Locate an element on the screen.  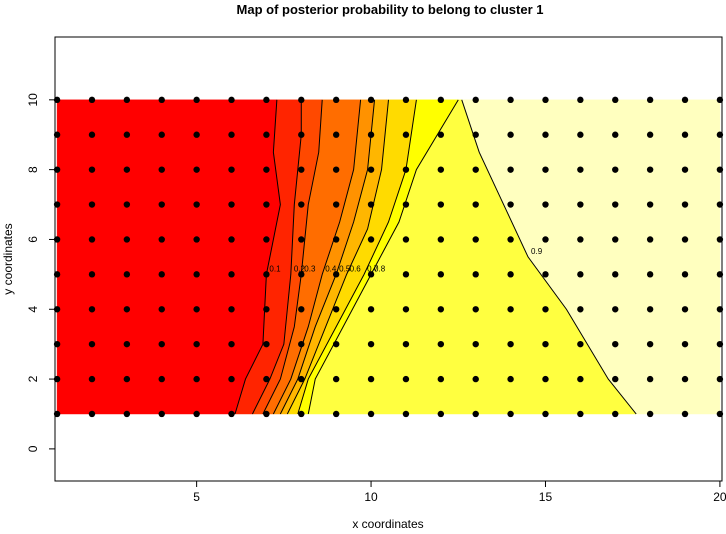
x-tick-label: 20 is located at coordinates (719, 497).